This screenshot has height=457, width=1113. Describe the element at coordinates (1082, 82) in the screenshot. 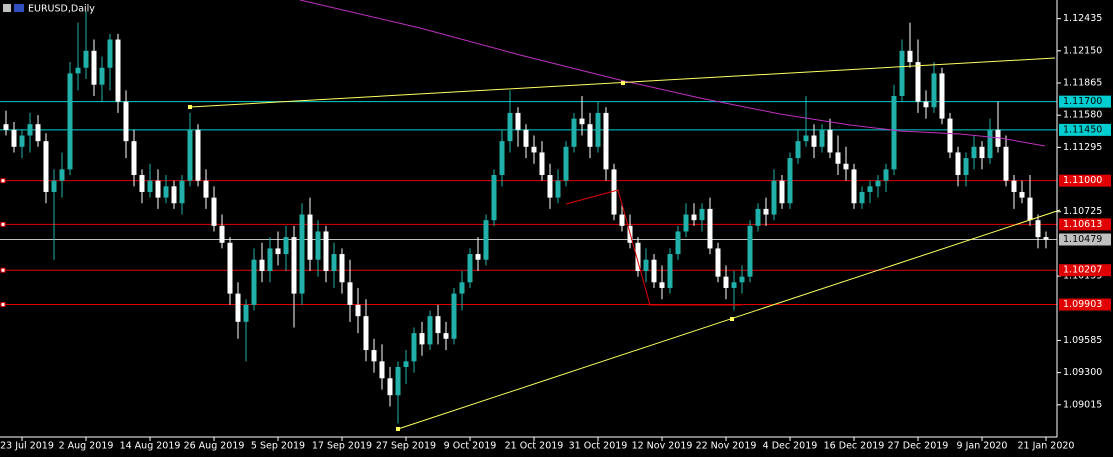

I see `y-tick-label: 1.11865` at that location.